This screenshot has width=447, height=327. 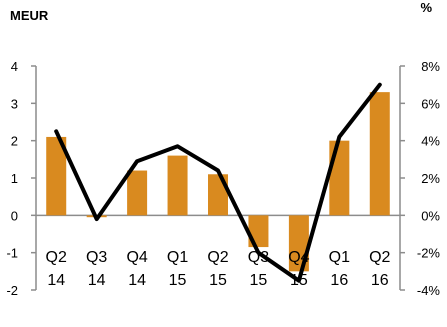 What do you see at coordinates (14, 178) in the screenshot?
I see `left-axis-tick-label: 1` at bounding box center [14, 178].